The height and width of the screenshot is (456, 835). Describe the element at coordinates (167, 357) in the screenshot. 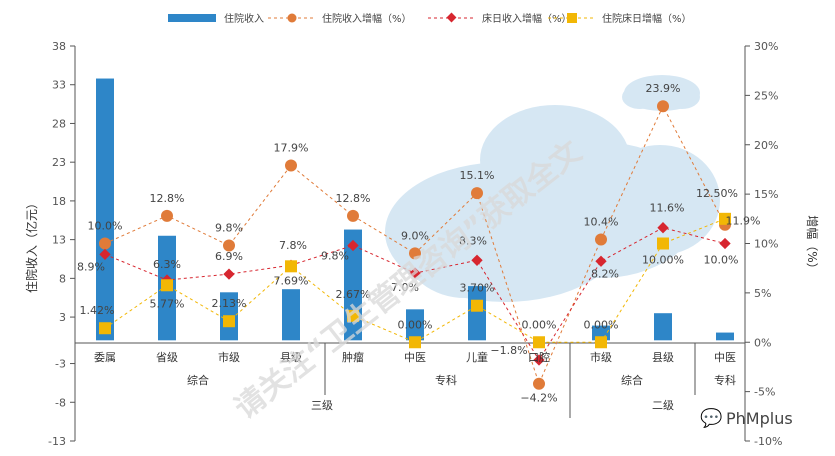

I see `category-label: 省级` at that location.